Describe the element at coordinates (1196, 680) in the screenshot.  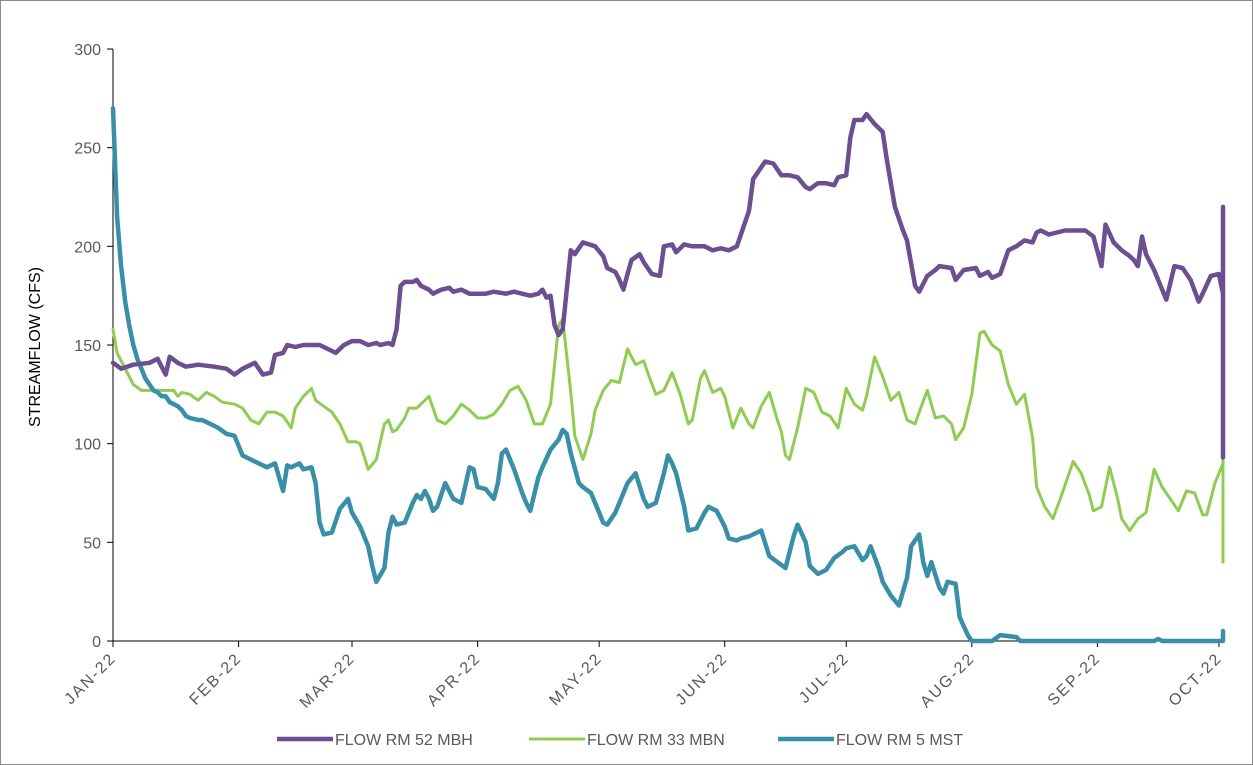
I see `x-tick-label: OCT-22` at that location.